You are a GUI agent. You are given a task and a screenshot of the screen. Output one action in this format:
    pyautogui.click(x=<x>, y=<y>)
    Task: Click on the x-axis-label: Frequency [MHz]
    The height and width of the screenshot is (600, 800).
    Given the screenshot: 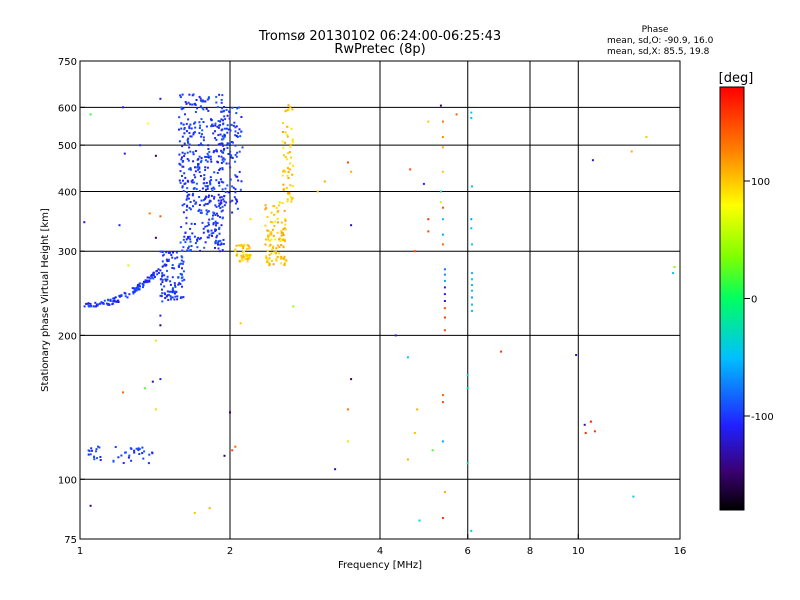 What is the action you would take?
    pyautogui.click(x=380, y=565)
    